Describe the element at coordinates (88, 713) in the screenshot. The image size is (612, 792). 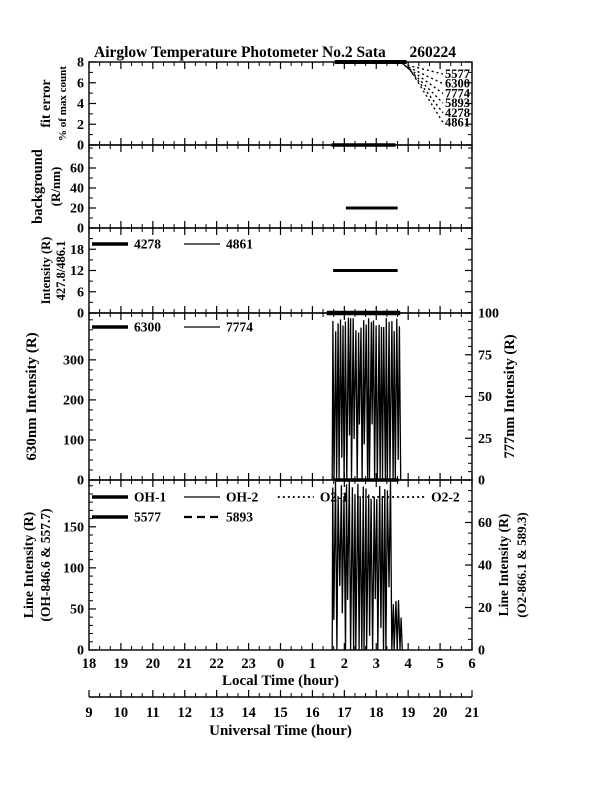
I see `ut-tick-label: 9` at that location.